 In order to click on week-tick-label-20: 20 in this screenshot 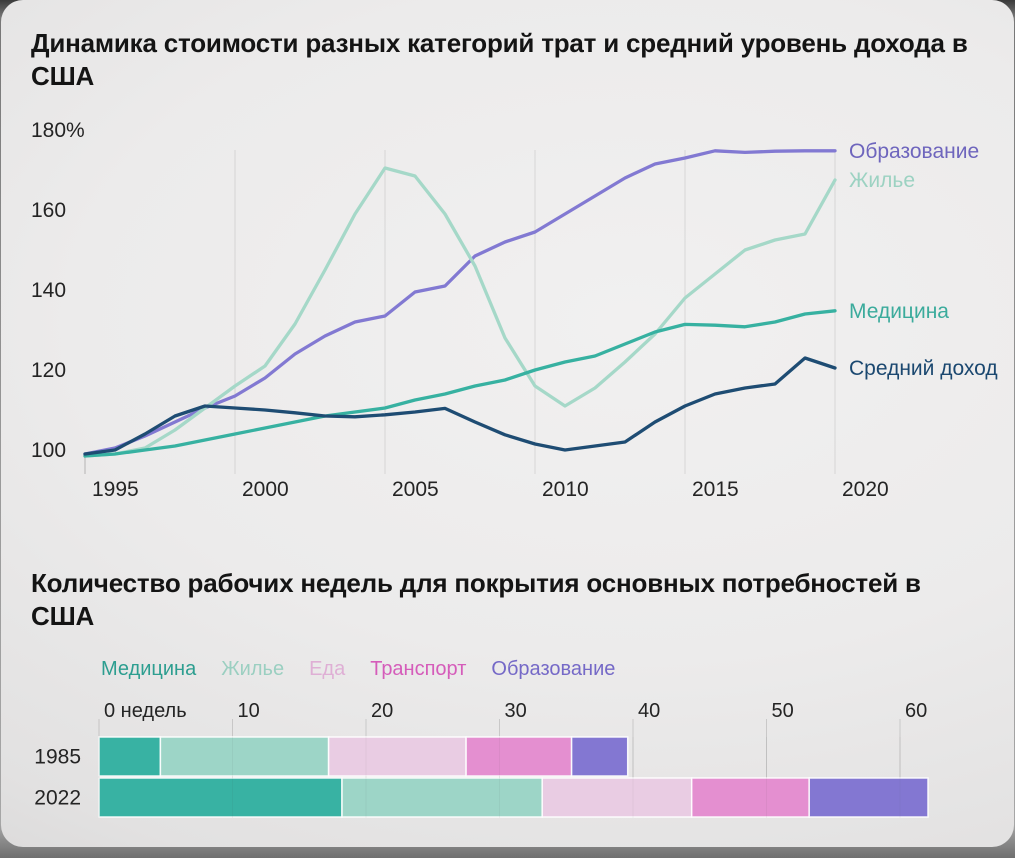, I will do `click(382, 711)`.